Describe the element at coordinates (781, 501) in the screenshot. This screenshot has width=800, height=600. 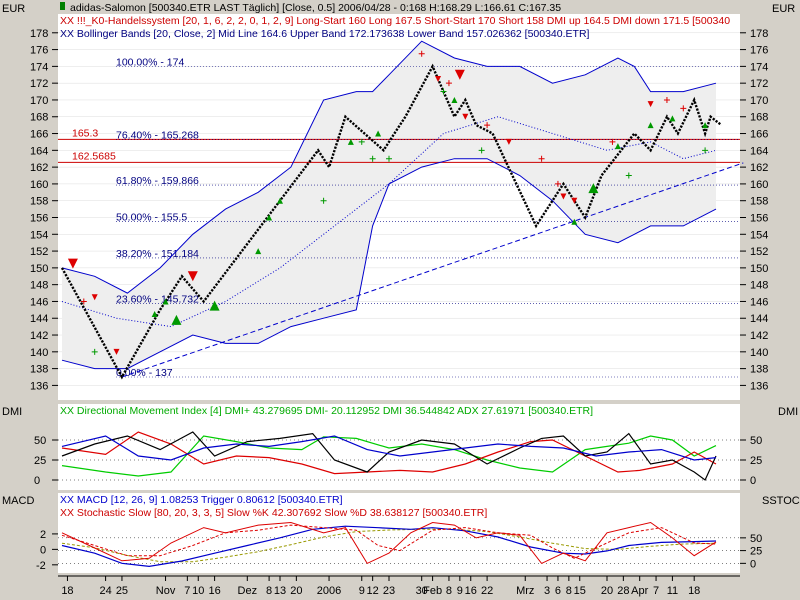
I see `stoch-label-right: SSTOC` at that location.